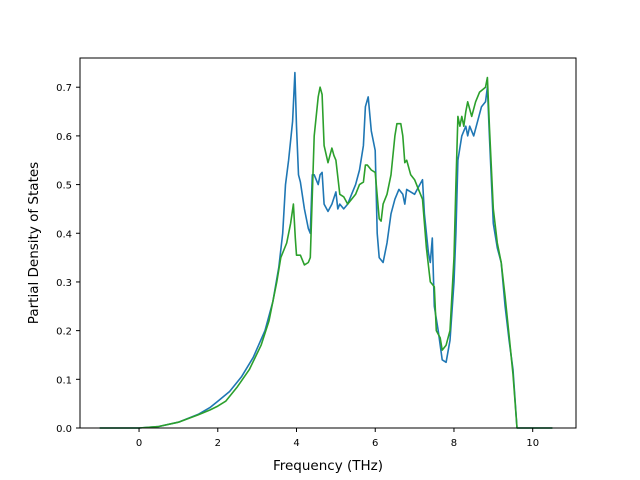 This screenshot has width=640, height=480. What do you see at coordinates (64, 137) in the screenshot?
I see `y-tick-label: 0.6` at bounding box center [64, 137].